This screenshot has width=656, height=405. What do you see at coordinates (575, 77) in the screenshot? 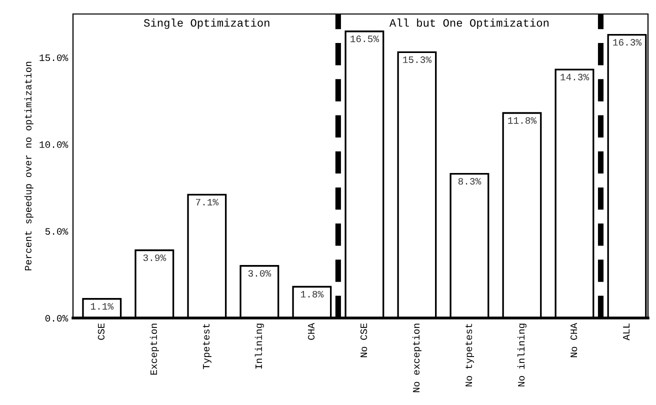
I see `data-label: 14.3%` at bounding box center [575, 77].